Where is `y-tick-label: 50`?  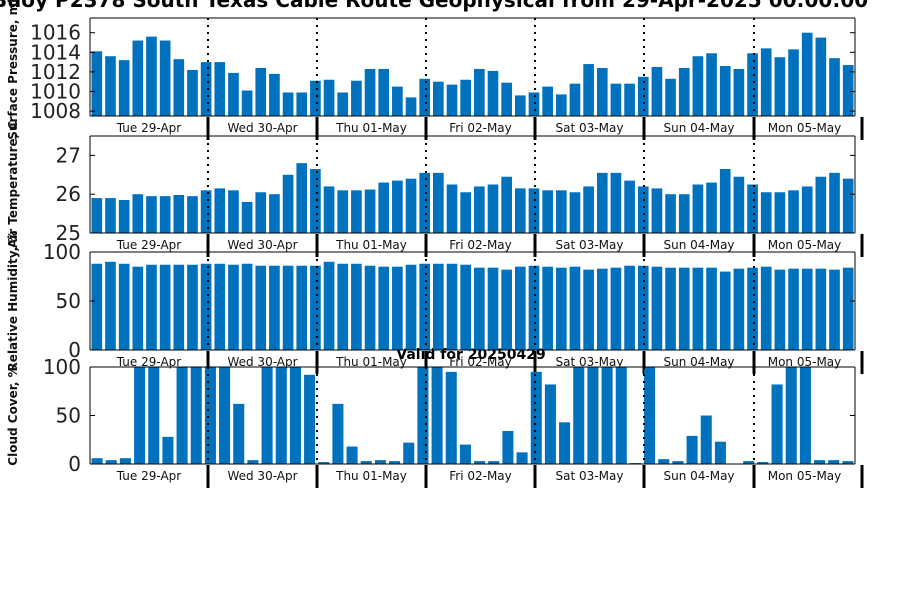 y-tick-label: 50 is located at coordinates (68, 416).